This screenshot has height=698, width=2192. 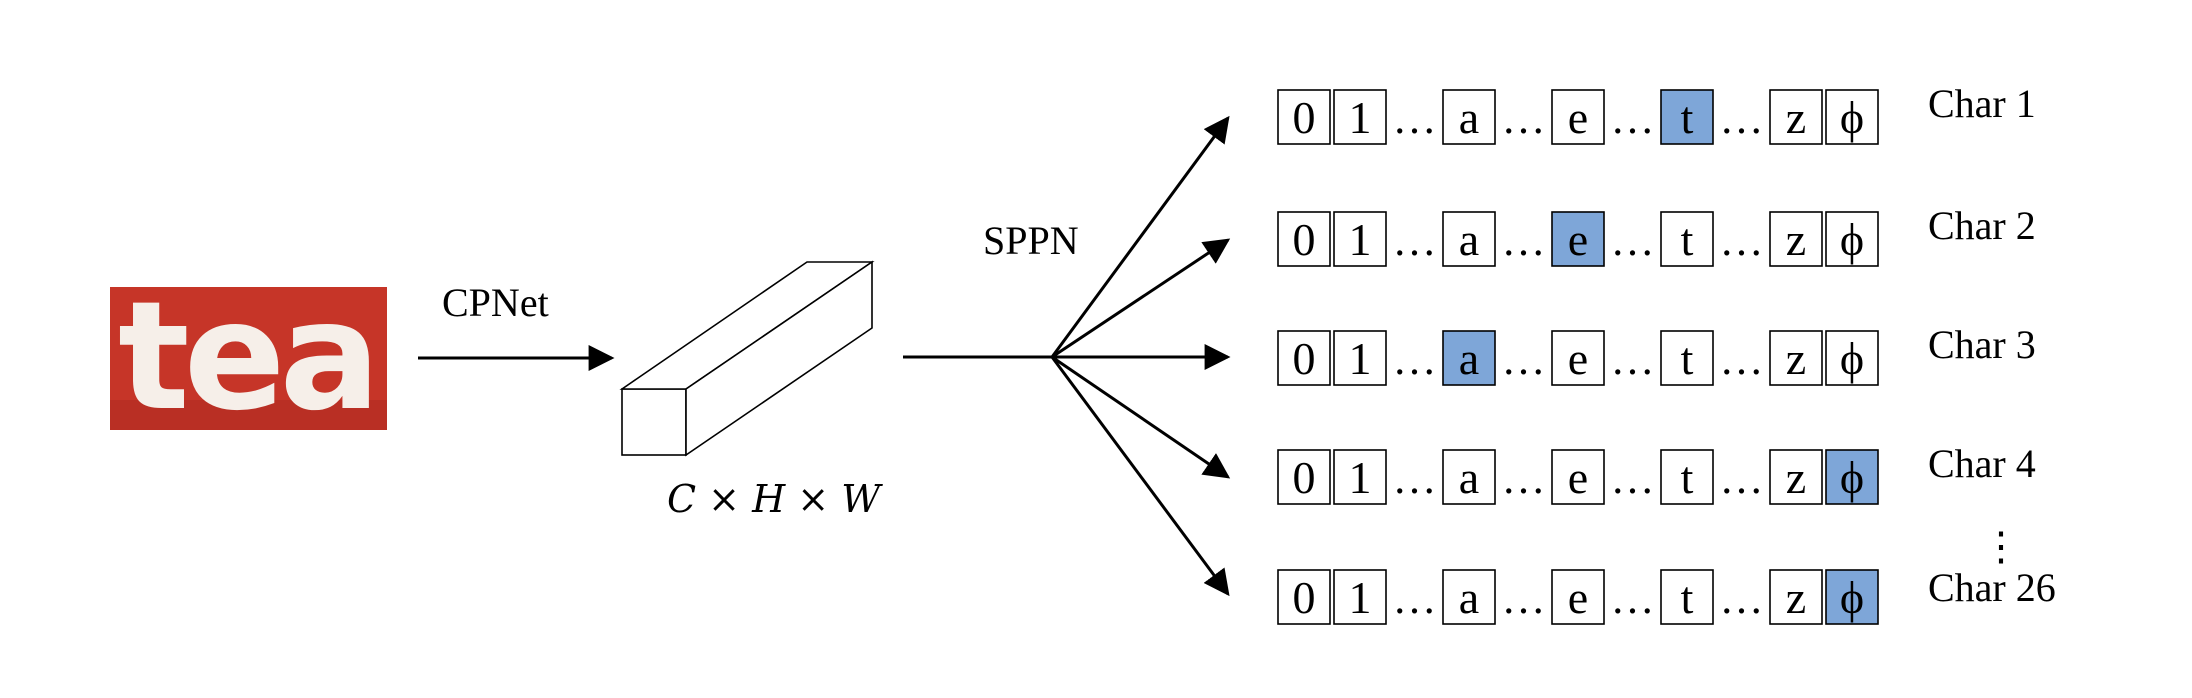 I want to click on feature-shape-label: C × H × W, so click(x=775, y=499).